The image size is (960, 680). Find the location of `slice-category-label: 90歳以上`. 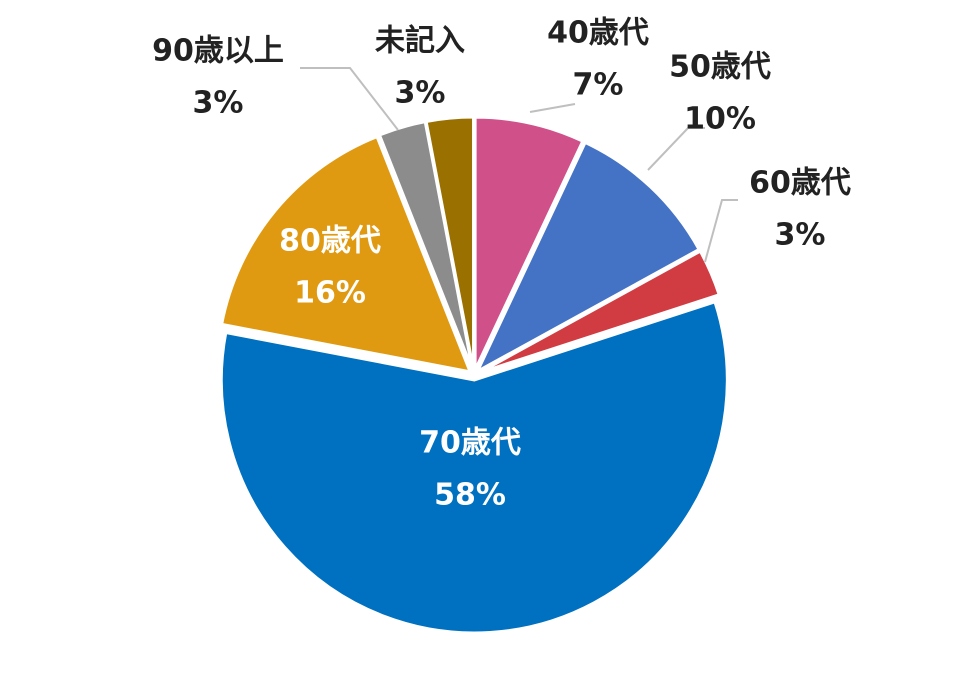

slice-category-label: 90歳以上 is located at coordinates (218, 51).